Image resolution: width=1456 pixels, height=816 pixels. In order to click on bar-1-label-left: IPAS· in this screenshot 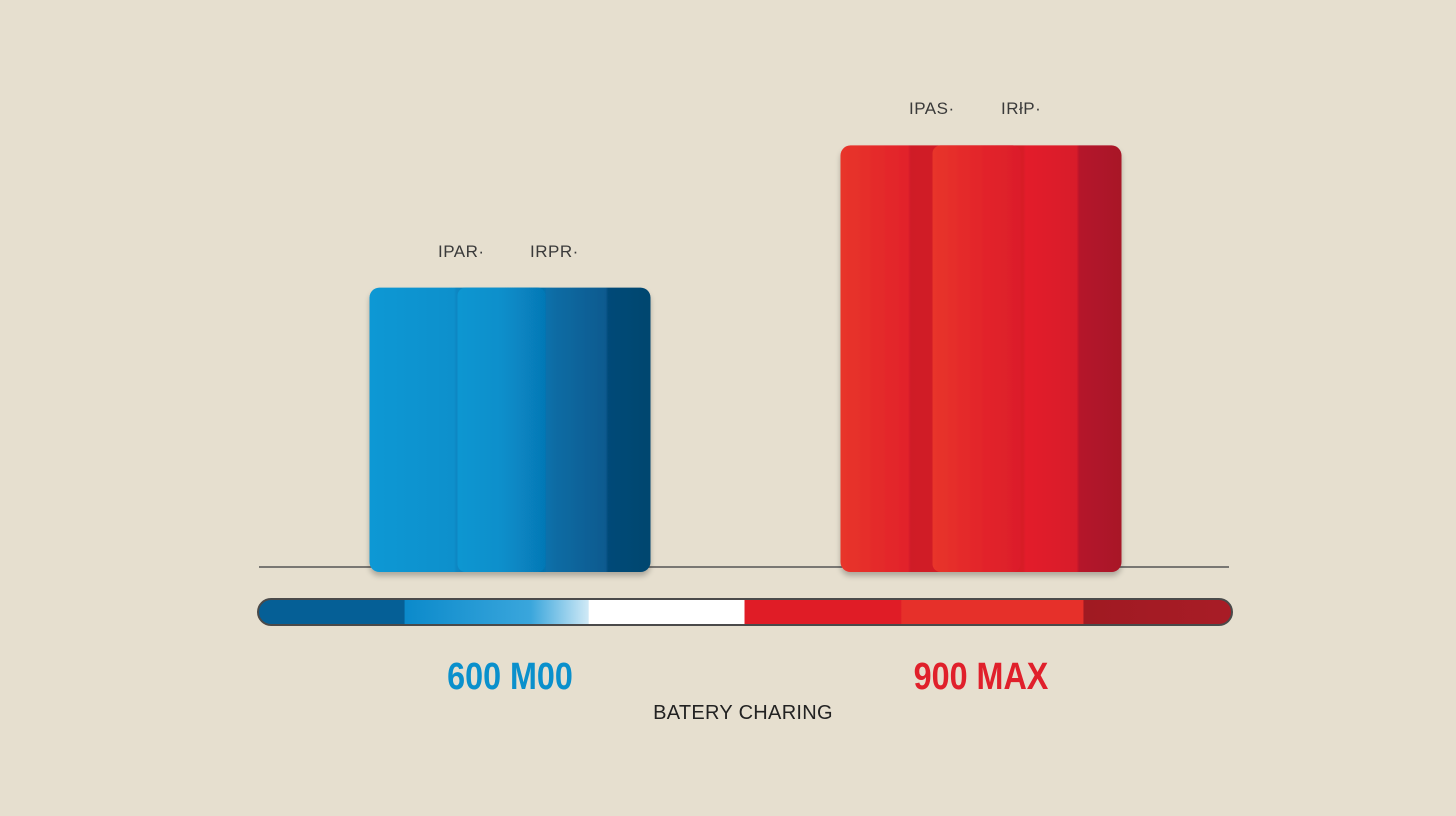, I will do `click(932, 109)`.